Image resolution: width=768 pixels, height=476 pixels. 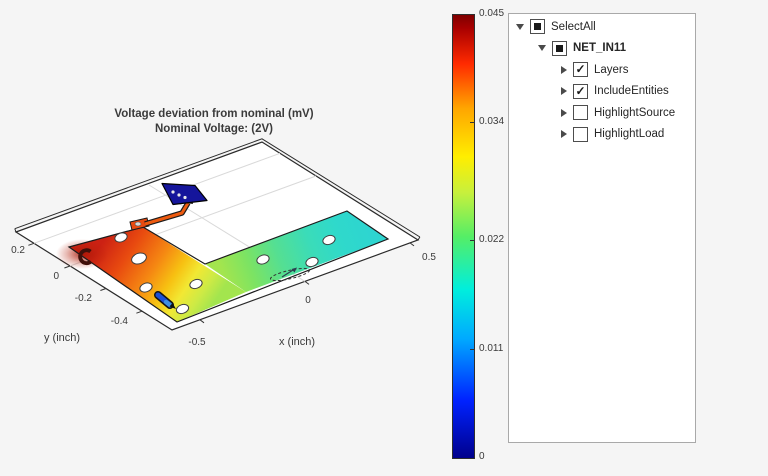 What do you see at coordinates (580, 113) in the screenshot?
I see `checkbox-highlightsource` at bounding box center [580, 113].